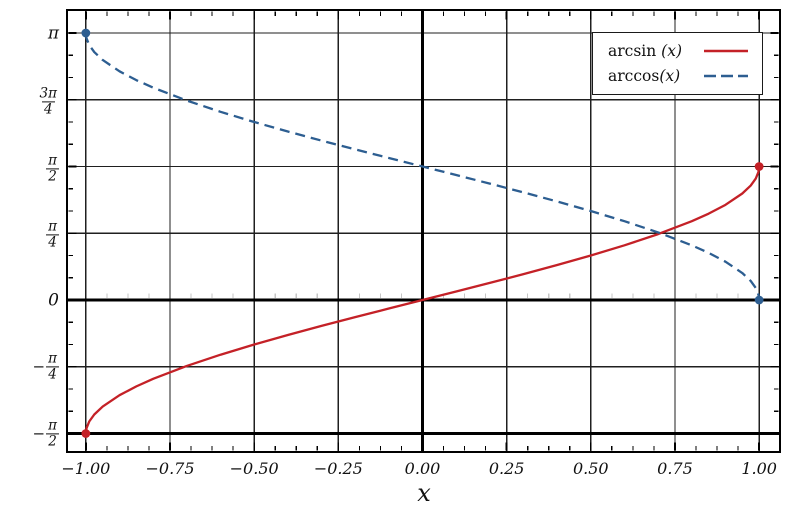  I want to click on arcsin-line-sample, so click(726, 51).